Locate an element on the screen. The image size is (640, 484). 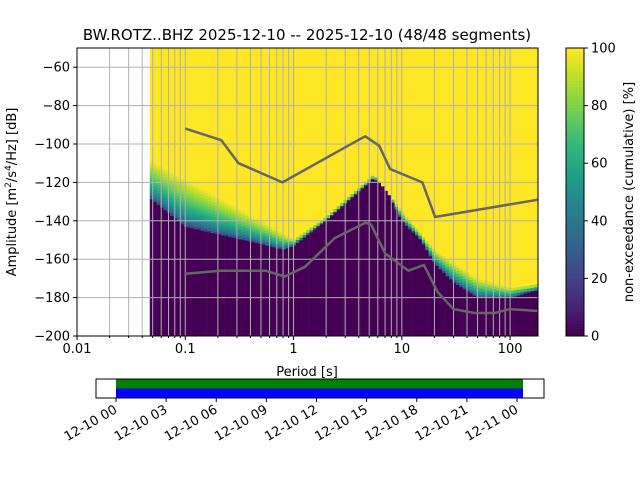
y-tick-label: −180 is located at coordinates (52, 298).